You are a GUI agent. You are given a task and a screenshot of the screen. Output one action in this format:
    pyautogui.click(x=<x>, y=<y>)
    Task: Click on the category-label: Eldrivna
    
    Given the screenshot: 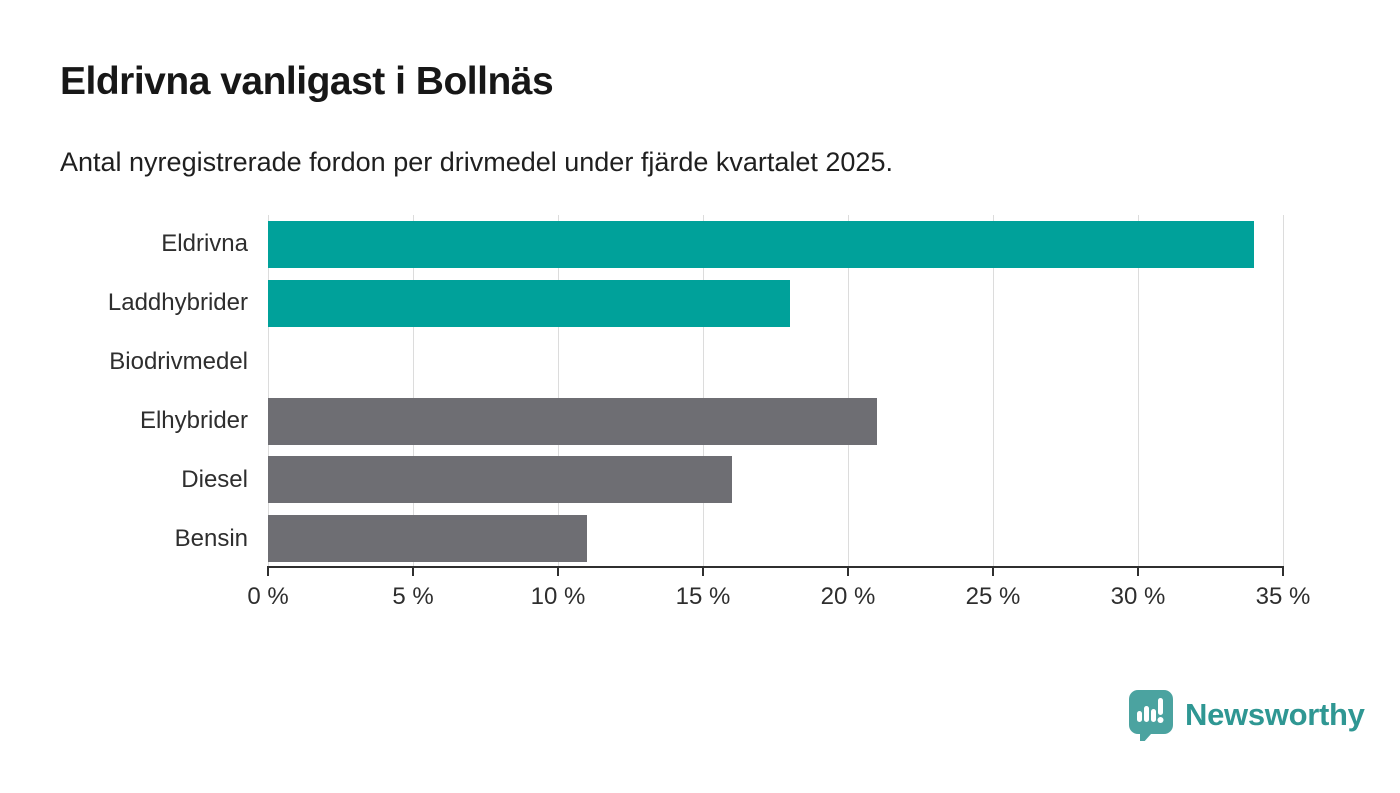 What is the action you would take?
    pyautogui.click(x=204, y=244)
    